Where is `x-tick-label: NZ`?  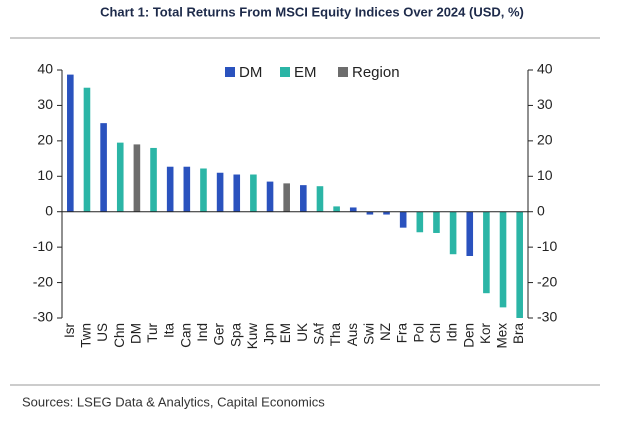
x-tick-label: NZ is located at coordinates (385, 332).